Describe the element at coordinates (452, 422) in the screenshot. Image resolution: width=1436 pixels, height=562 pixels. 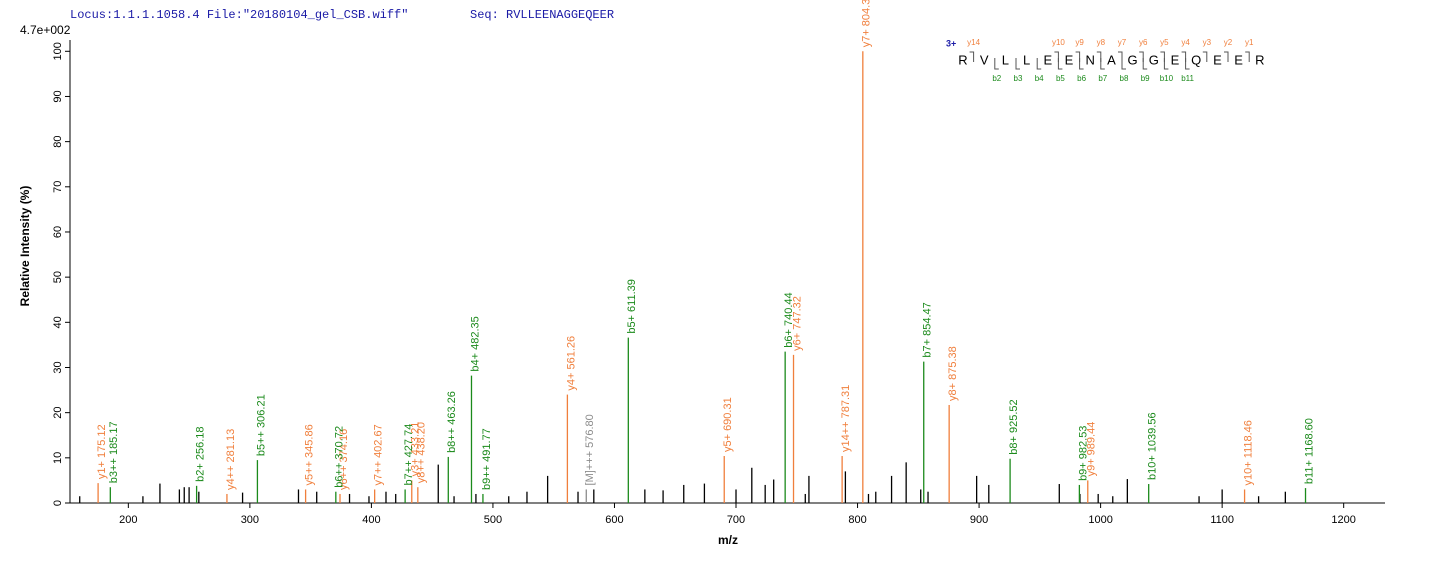
I see `peak-label: b8++ 463.26` at that location.